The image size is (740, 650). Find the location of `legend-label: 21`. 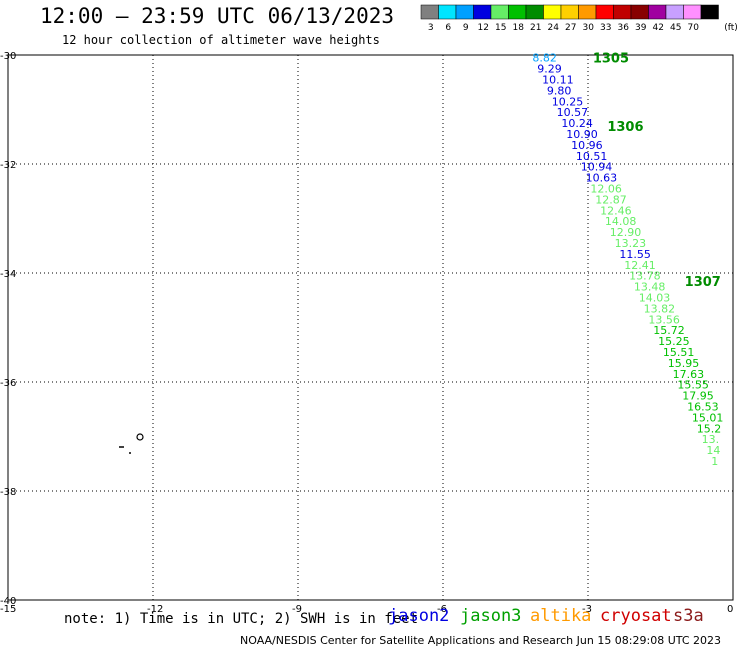

legend-label: 21 is located at coordinates (535, 28).